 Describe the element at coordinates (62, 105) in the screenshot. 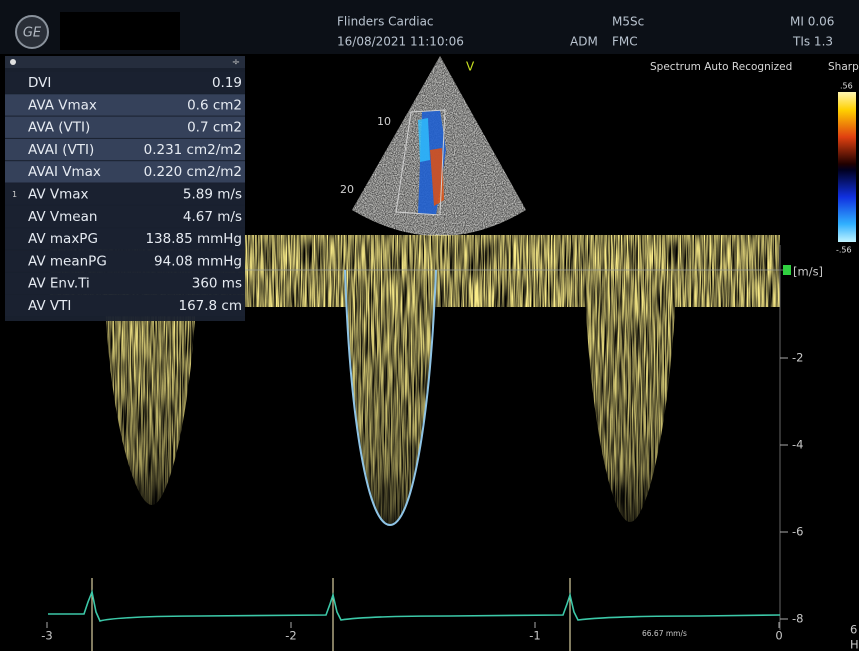

I see `measurement-label: AVA Vmax` at that location.